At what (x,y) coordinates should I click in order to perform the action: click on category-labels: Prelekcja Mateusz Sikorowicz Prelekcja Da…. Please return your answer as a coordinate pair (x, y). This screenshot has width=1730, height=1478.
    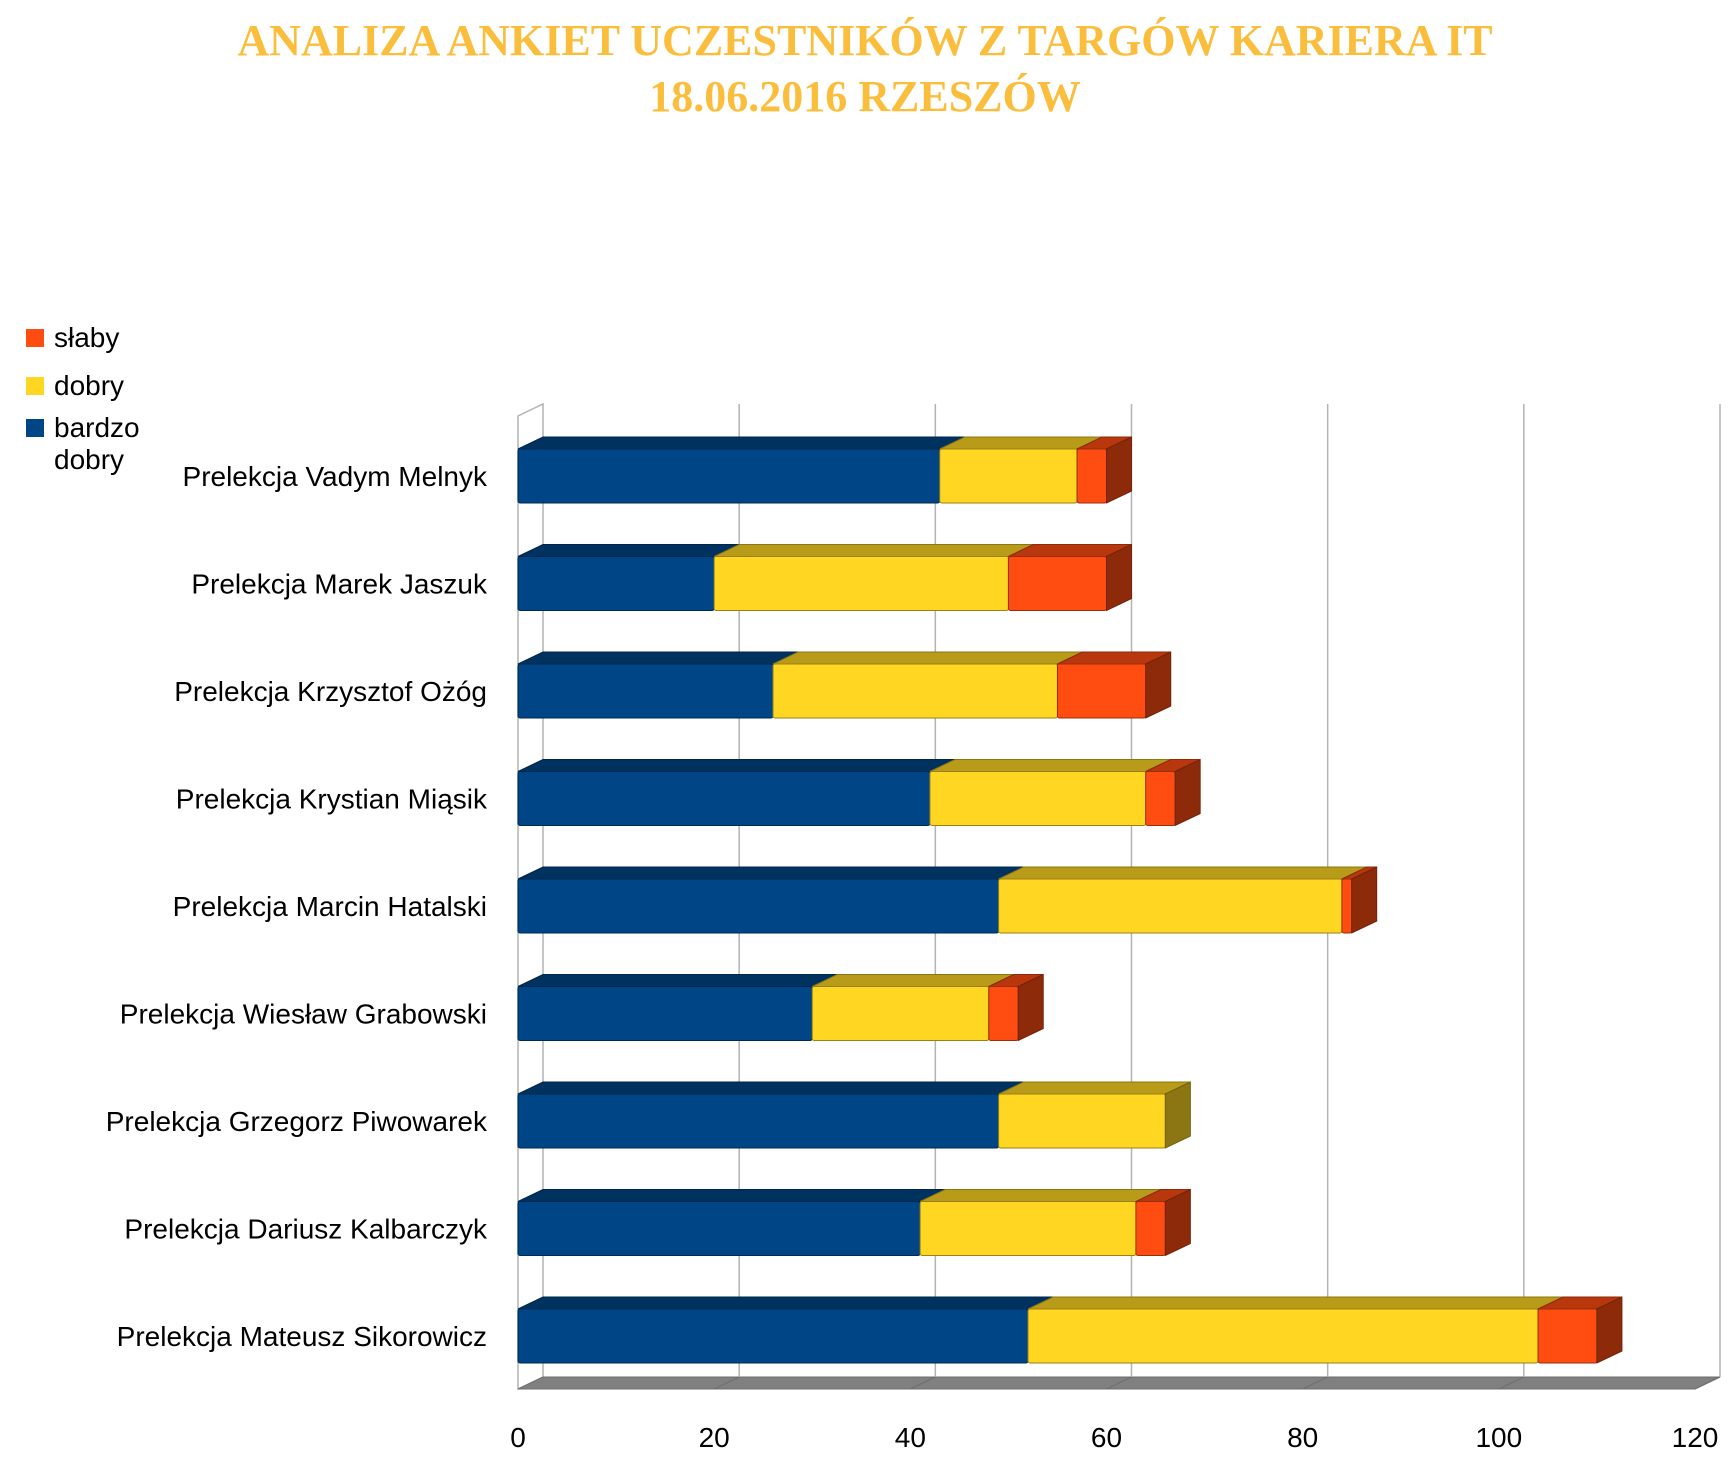
    Looking at the image, I should click on (297, 906).